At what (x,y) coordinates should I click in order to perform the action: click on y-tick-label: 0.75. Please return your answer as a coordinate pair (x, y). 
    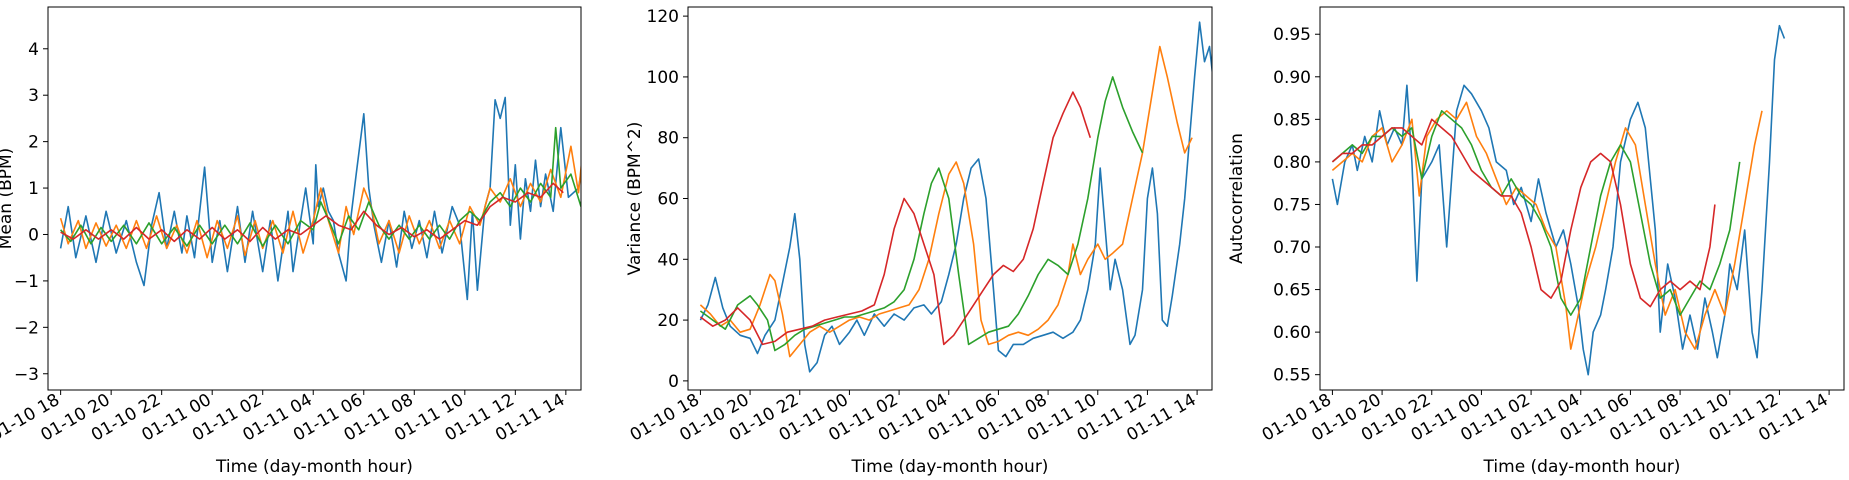
    Looking at the image, I should click on (1292, 205).